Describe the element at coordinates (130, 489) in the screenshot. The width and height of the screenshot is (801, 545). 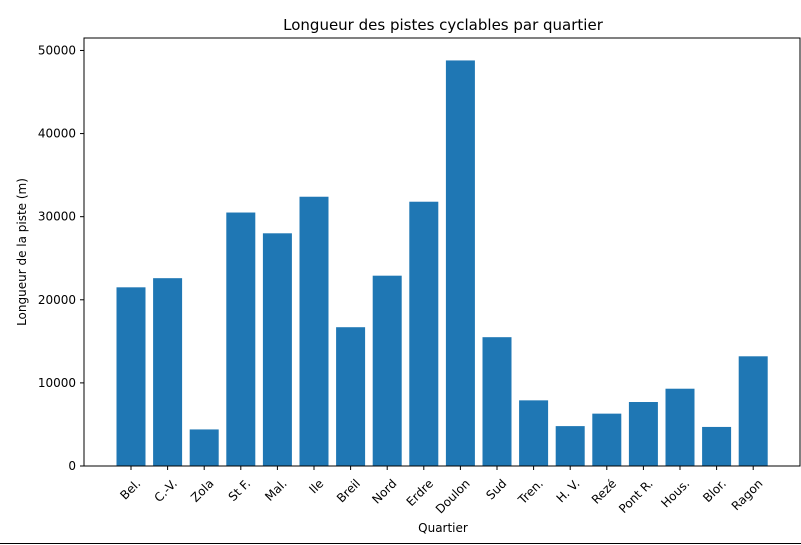
I see `x-tick-label: Bel.` at that location.